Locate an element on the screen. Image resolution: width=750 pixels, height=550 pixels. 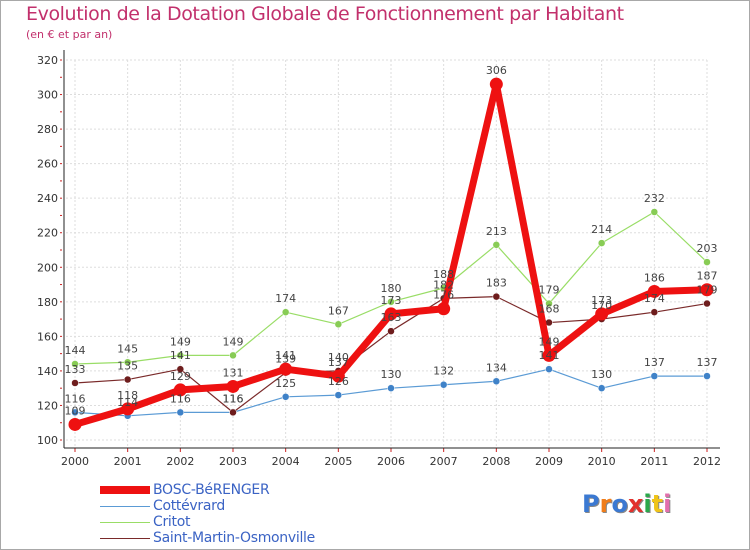
x-tick-label: 2005 is located at coordinates (338, 461).